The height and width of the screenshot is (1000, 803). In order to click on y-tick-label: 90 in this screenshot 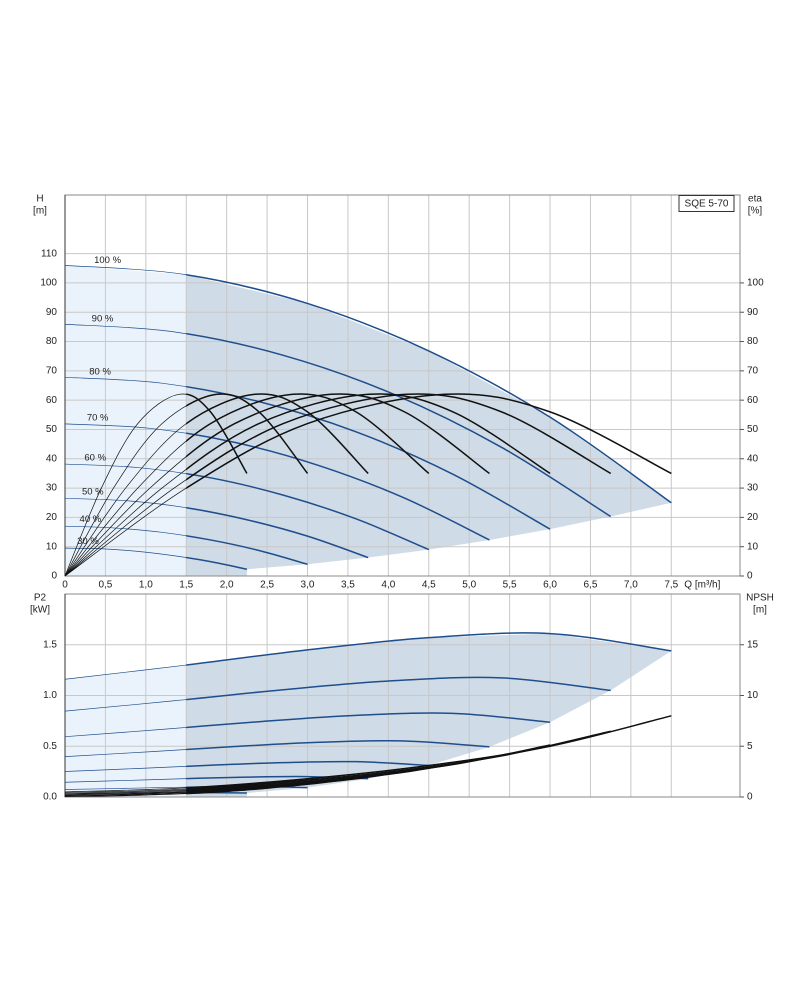, I will do `click(52, 312)`.